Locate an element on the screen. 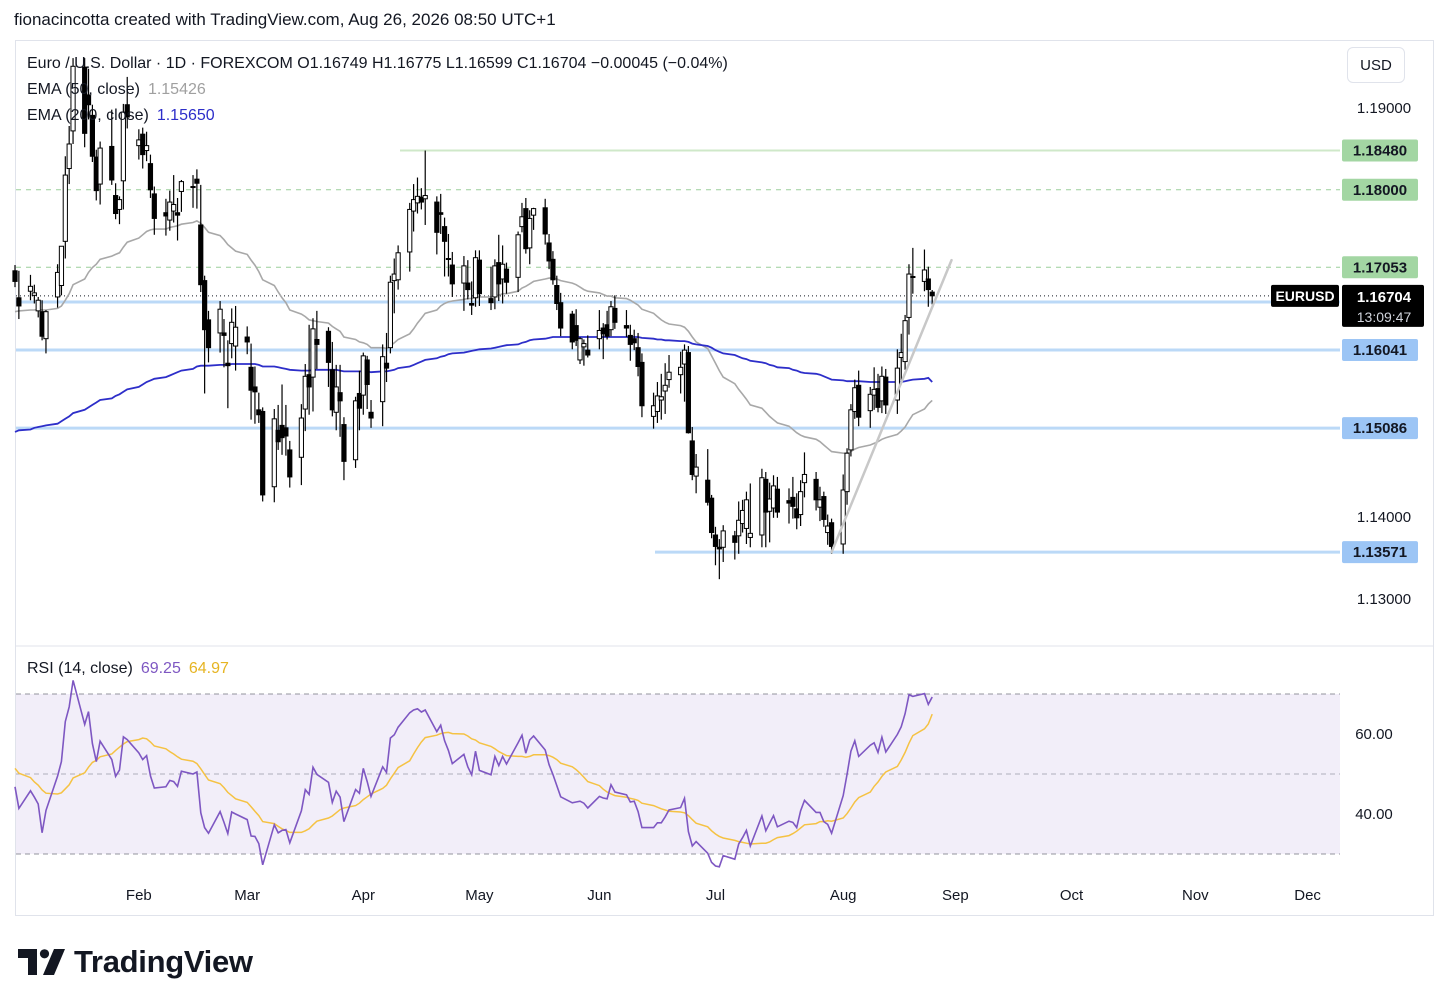 The image size is (1449, 1007). tradingview-logo-icon is located at coordinates (41, 962).